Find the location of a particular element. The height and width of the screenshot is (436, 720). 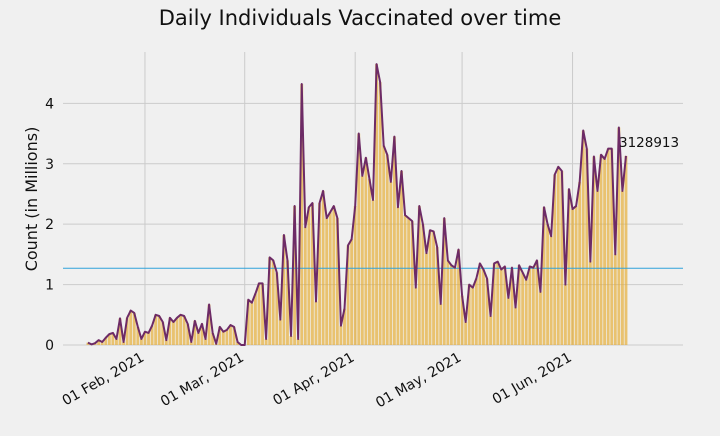

y-tick-label: 3 is located at coordinates (49, 165).